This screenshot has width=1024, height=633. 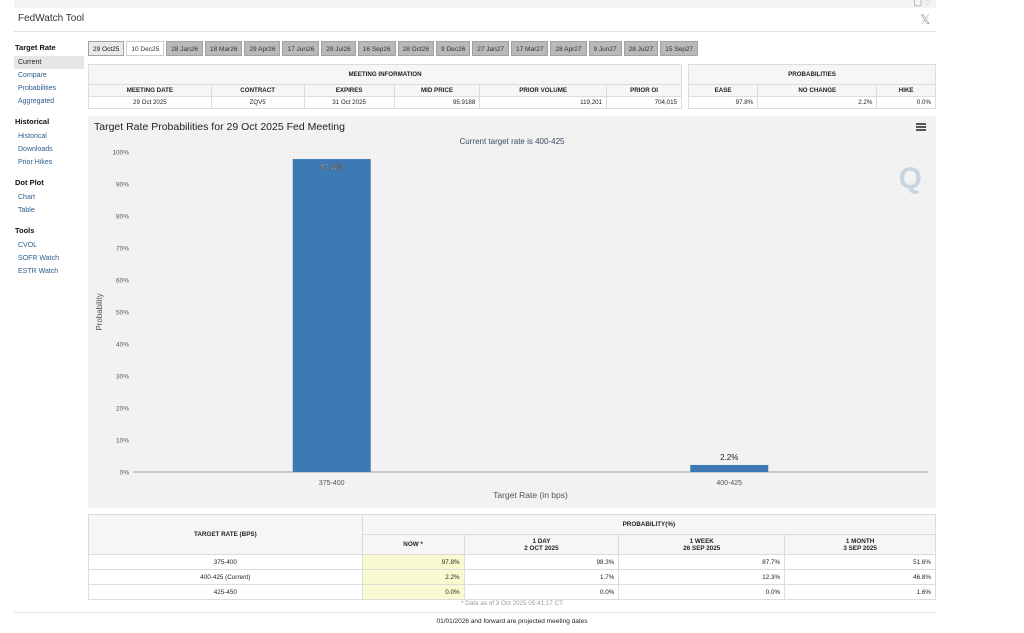 What do you see at coordinates (644, 102) in the screenshot?
I see `table-cell: 704,015` at bounding box center [644, 102].